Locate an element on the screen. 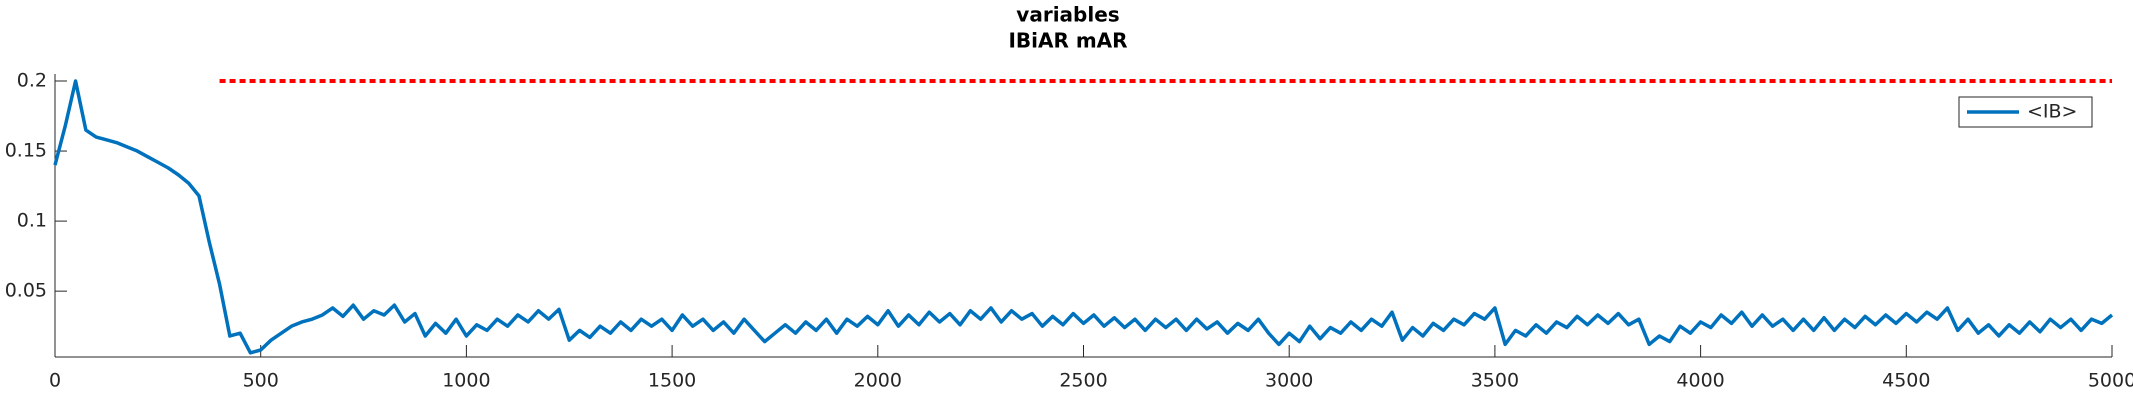  x-tick-label: 500 is located at coordinates (261, 381).